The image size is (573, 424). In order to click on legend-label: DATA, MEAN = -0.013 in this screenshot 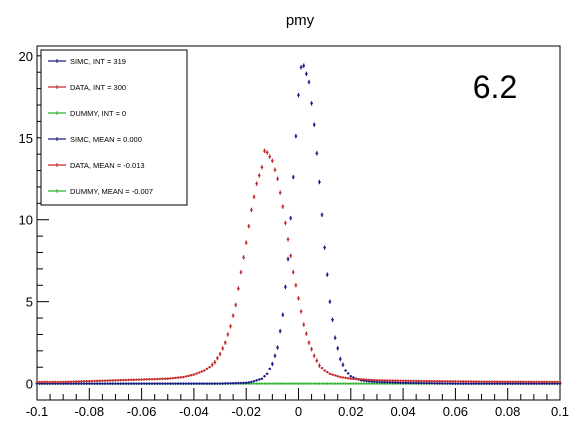, I will do `click(107, 165)`.